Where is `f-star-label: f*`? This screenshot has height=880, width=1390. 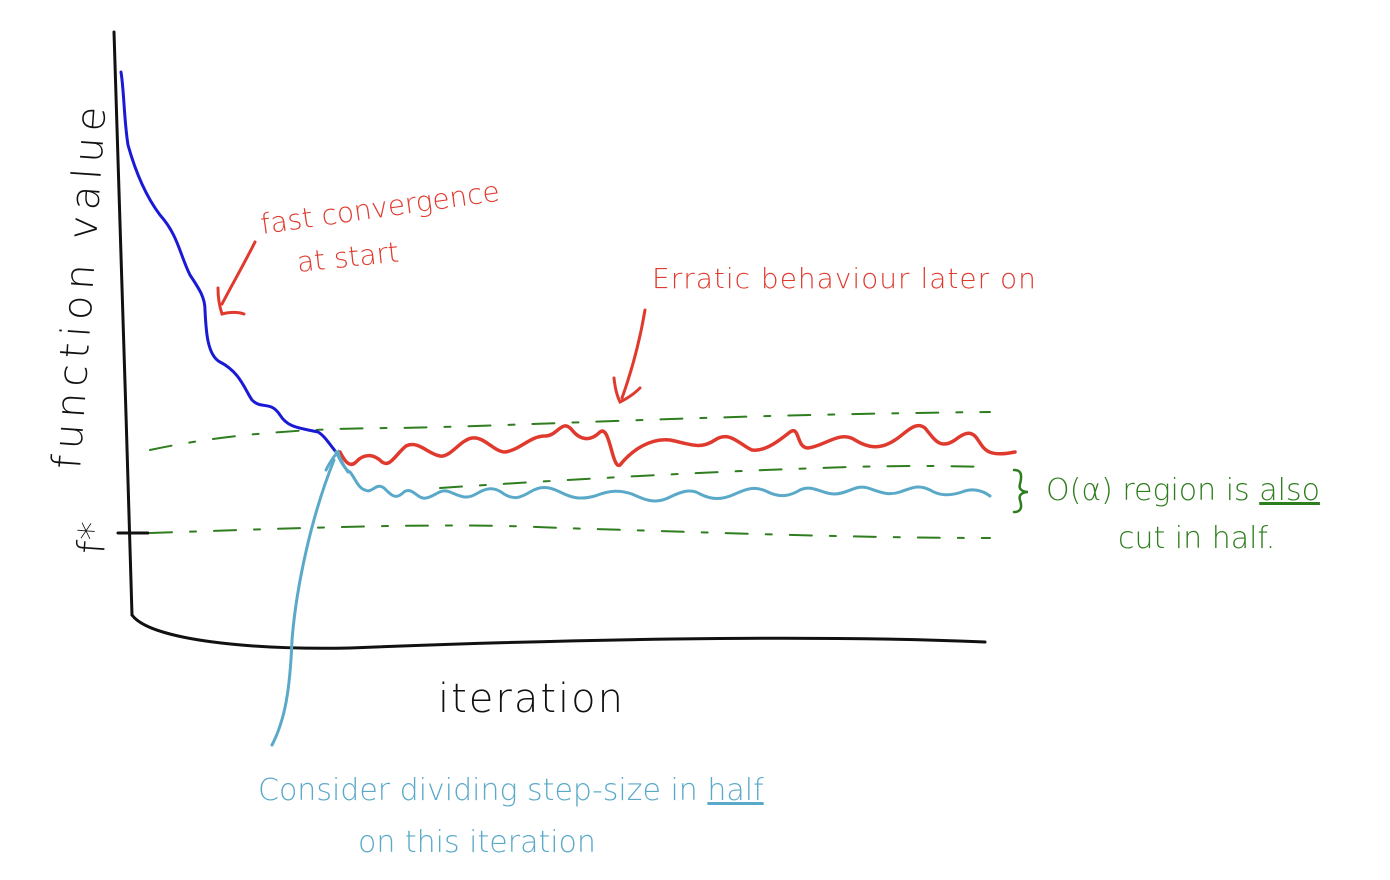
f-star-label: f* is located at coordinates (92, 537).